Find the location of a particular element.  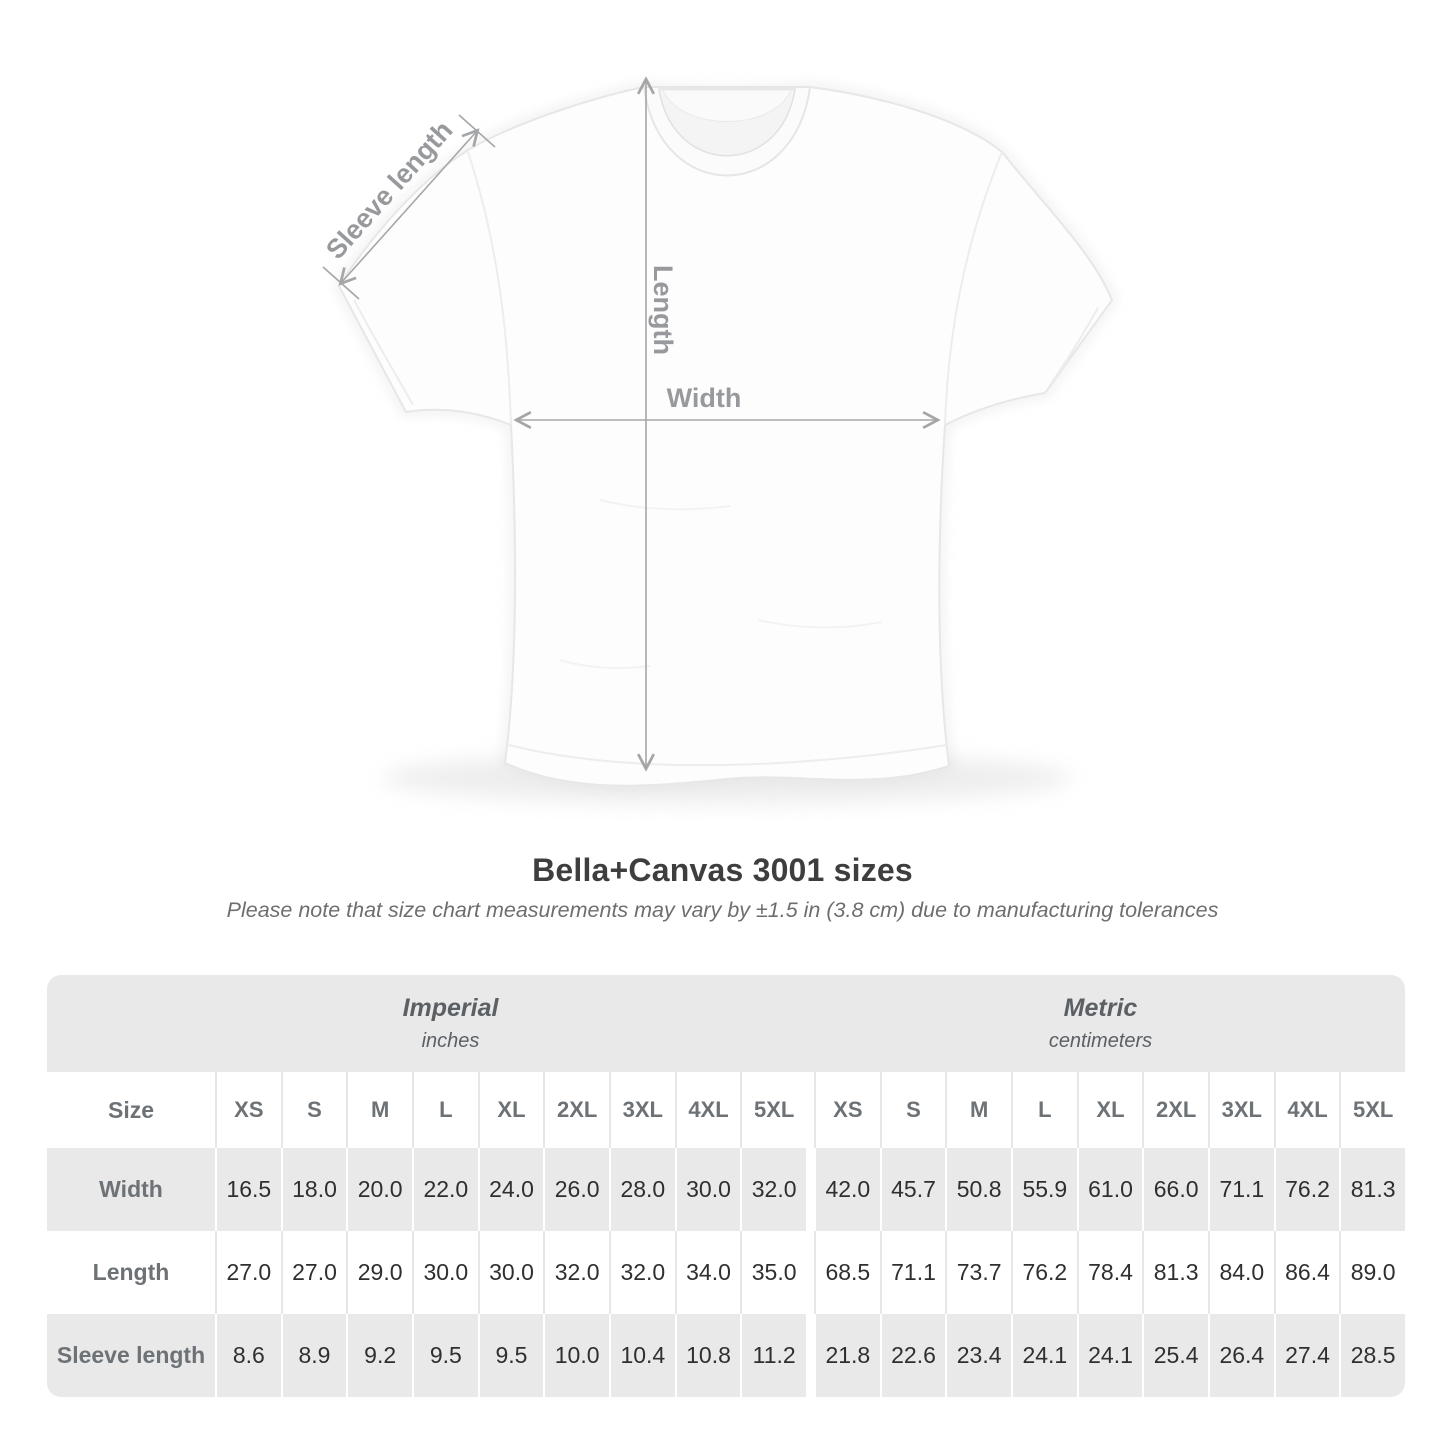

width-metric-value: 81.3 is located at coordinates (1372, 1189).